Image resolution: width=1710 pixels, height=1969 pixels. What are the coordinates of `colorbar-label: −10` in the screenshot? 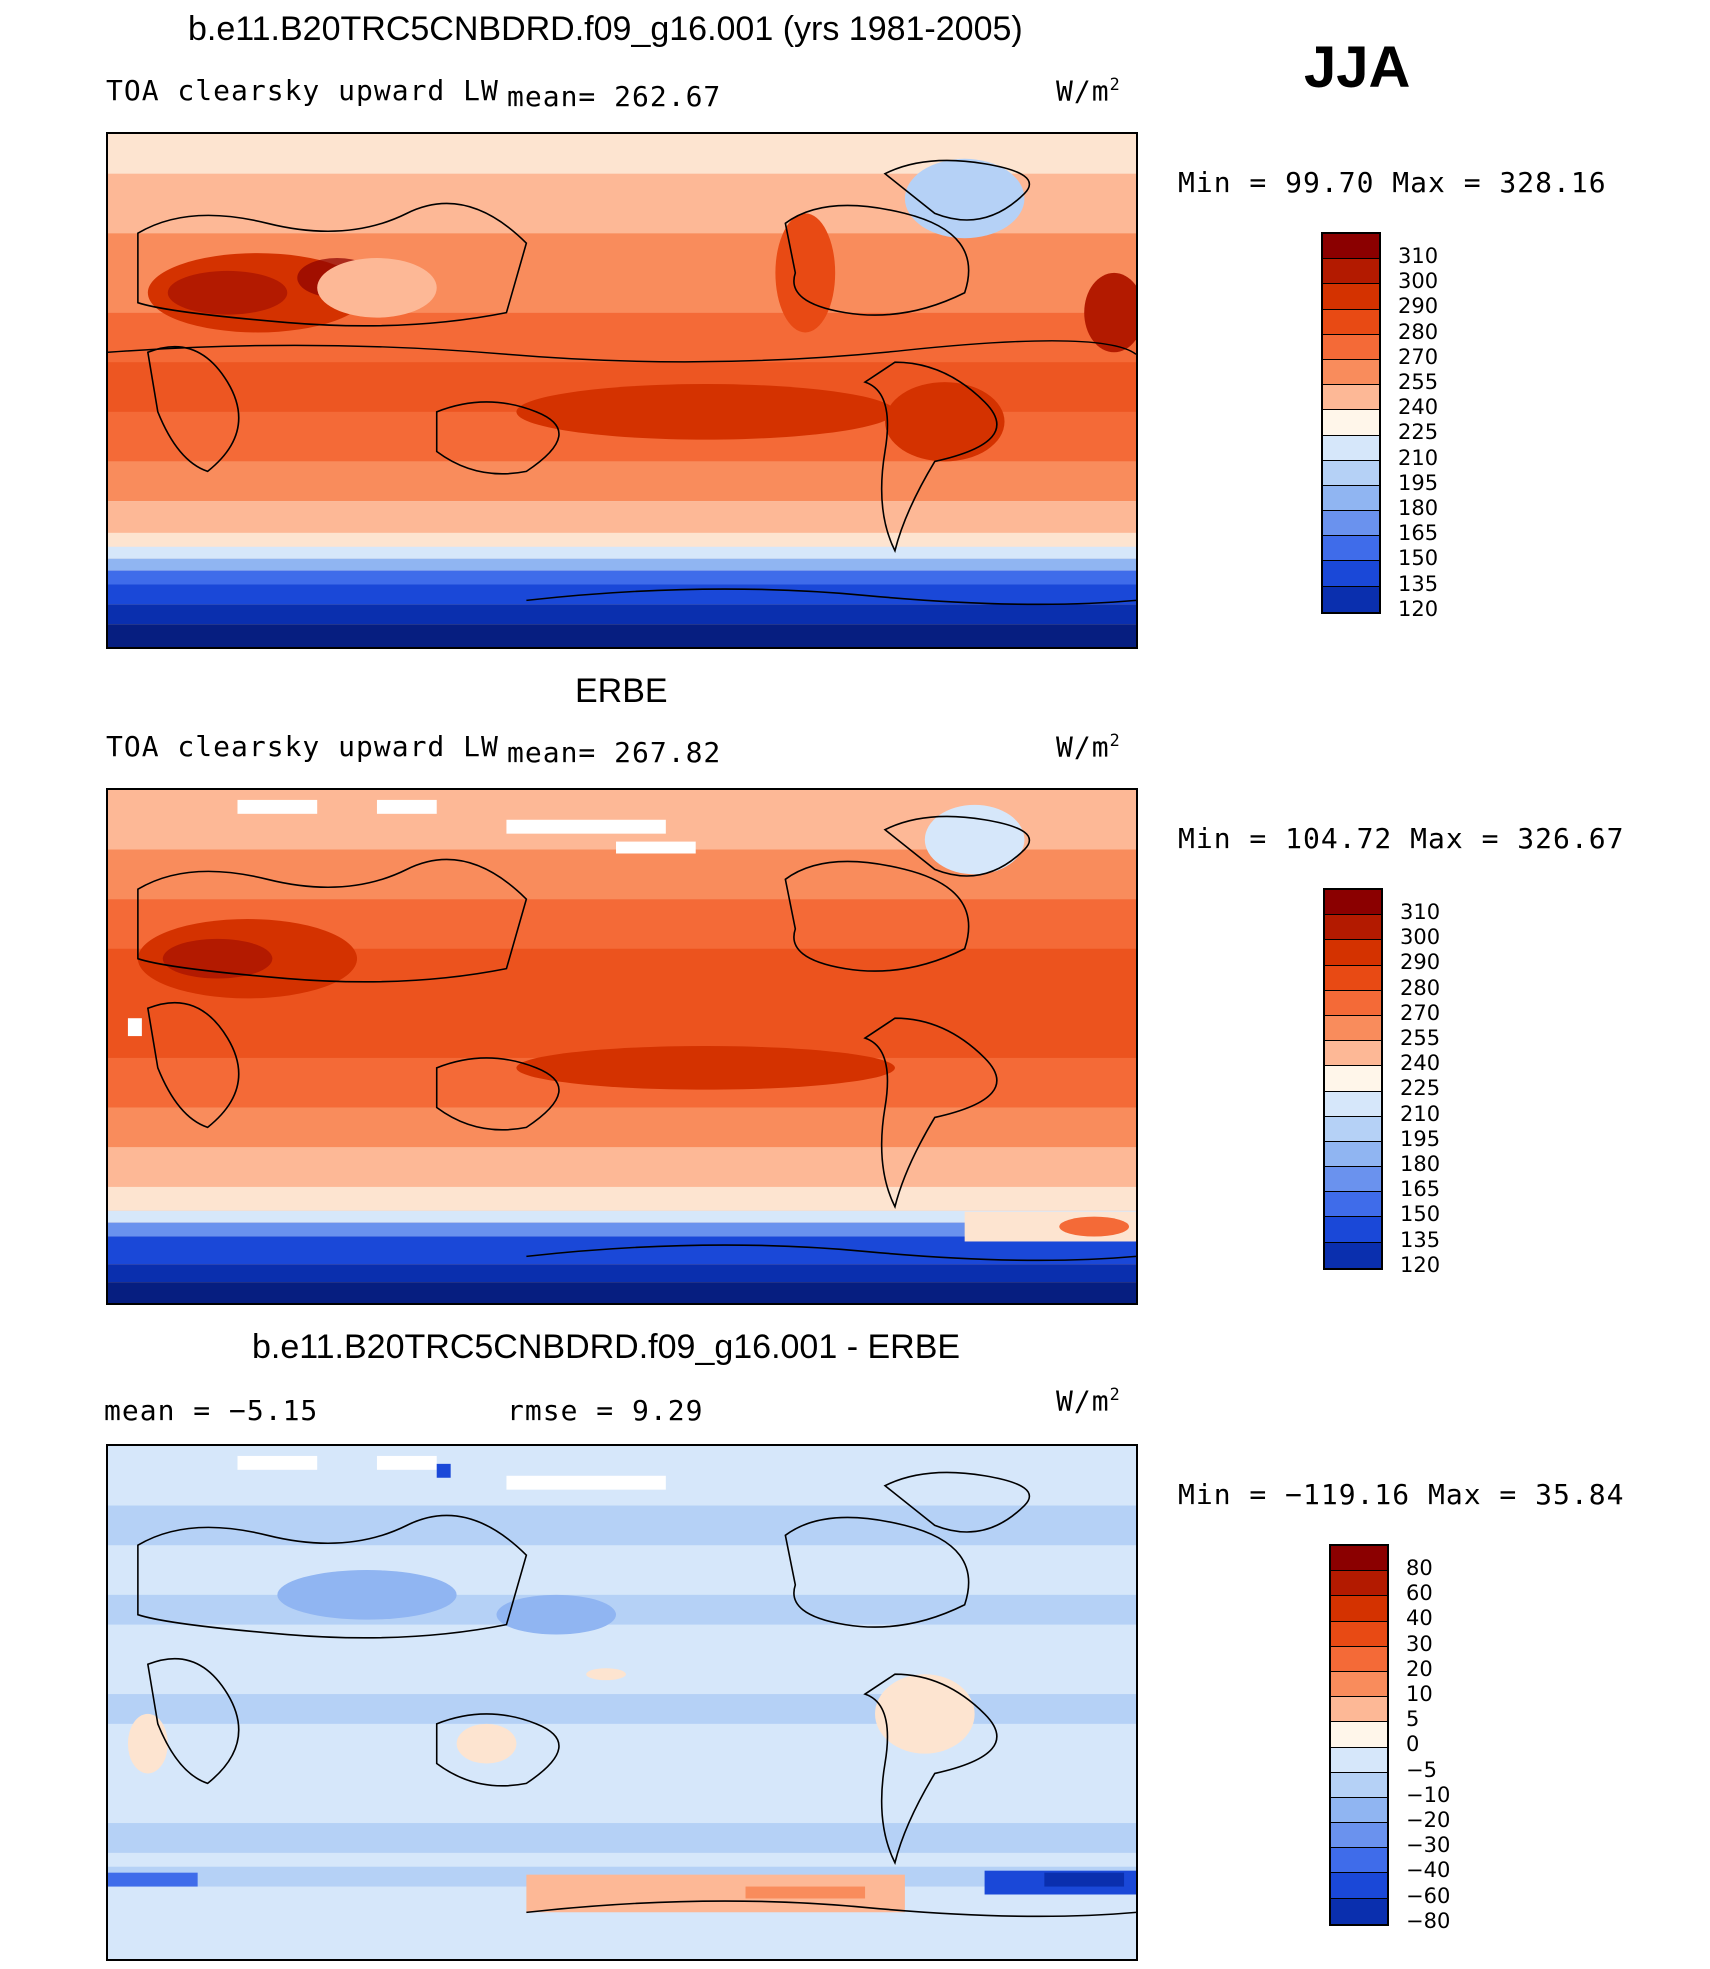 It's located at (1428, 1794).